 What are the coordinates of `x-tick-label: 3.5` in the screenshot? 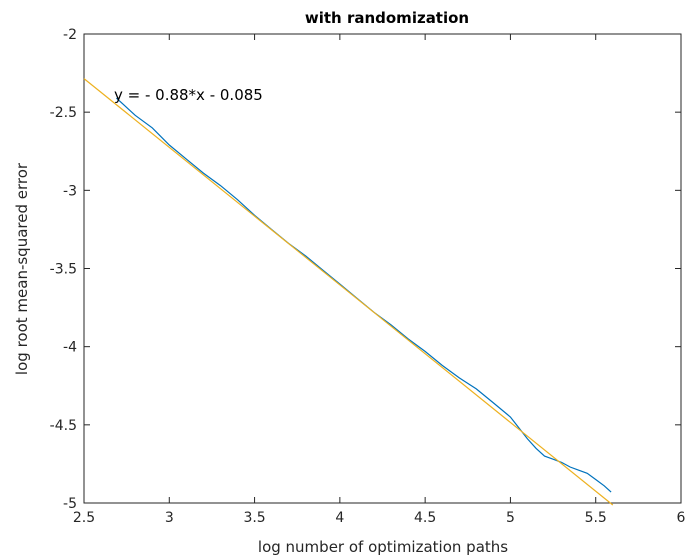 It's located at (254, 518).